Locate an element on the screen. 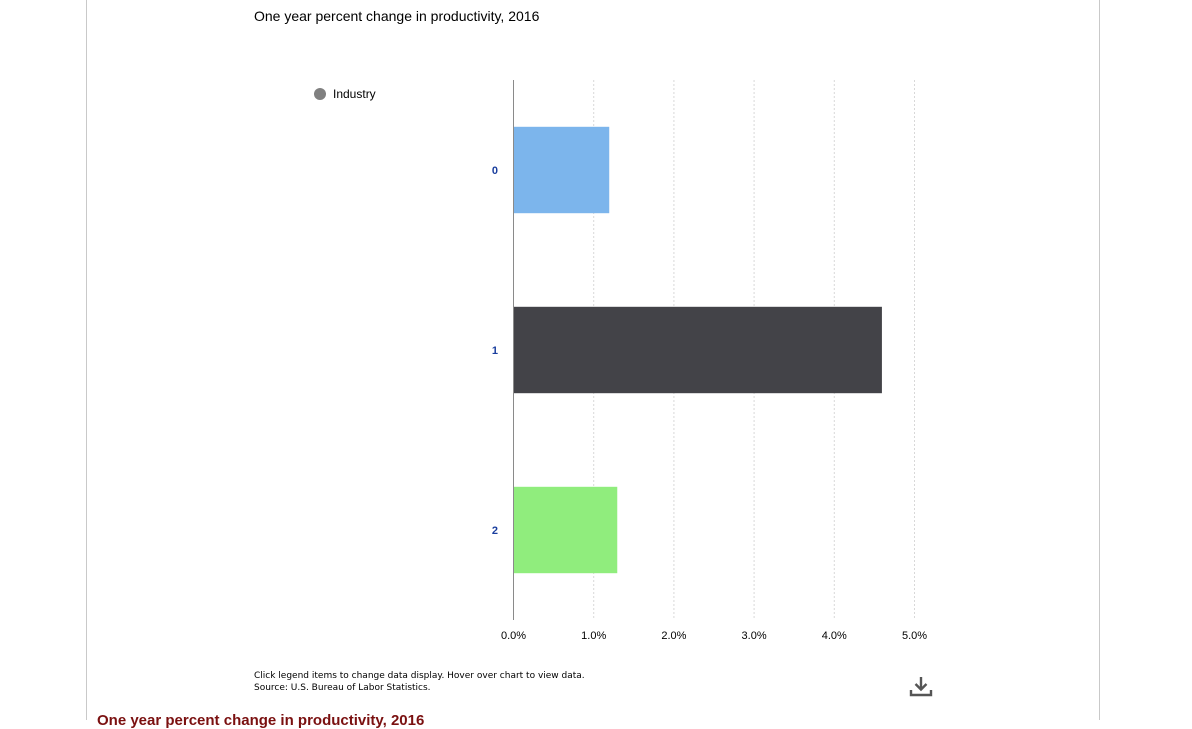  x-tick-label: 1.0% is located at coordinates (593, 636).